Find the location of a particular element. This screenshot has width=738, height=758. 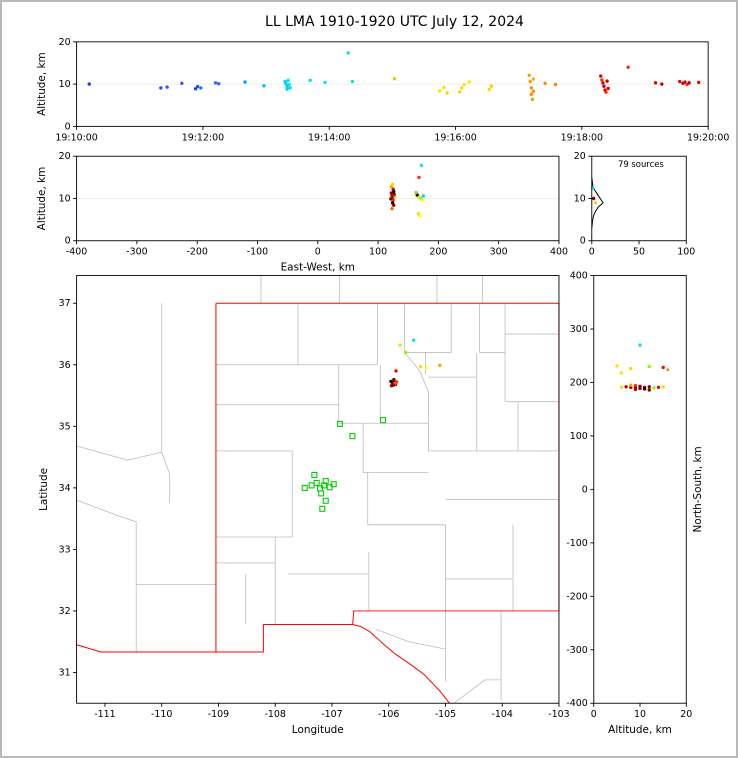

svg-text: 31 is located at coordinates (65, 672).